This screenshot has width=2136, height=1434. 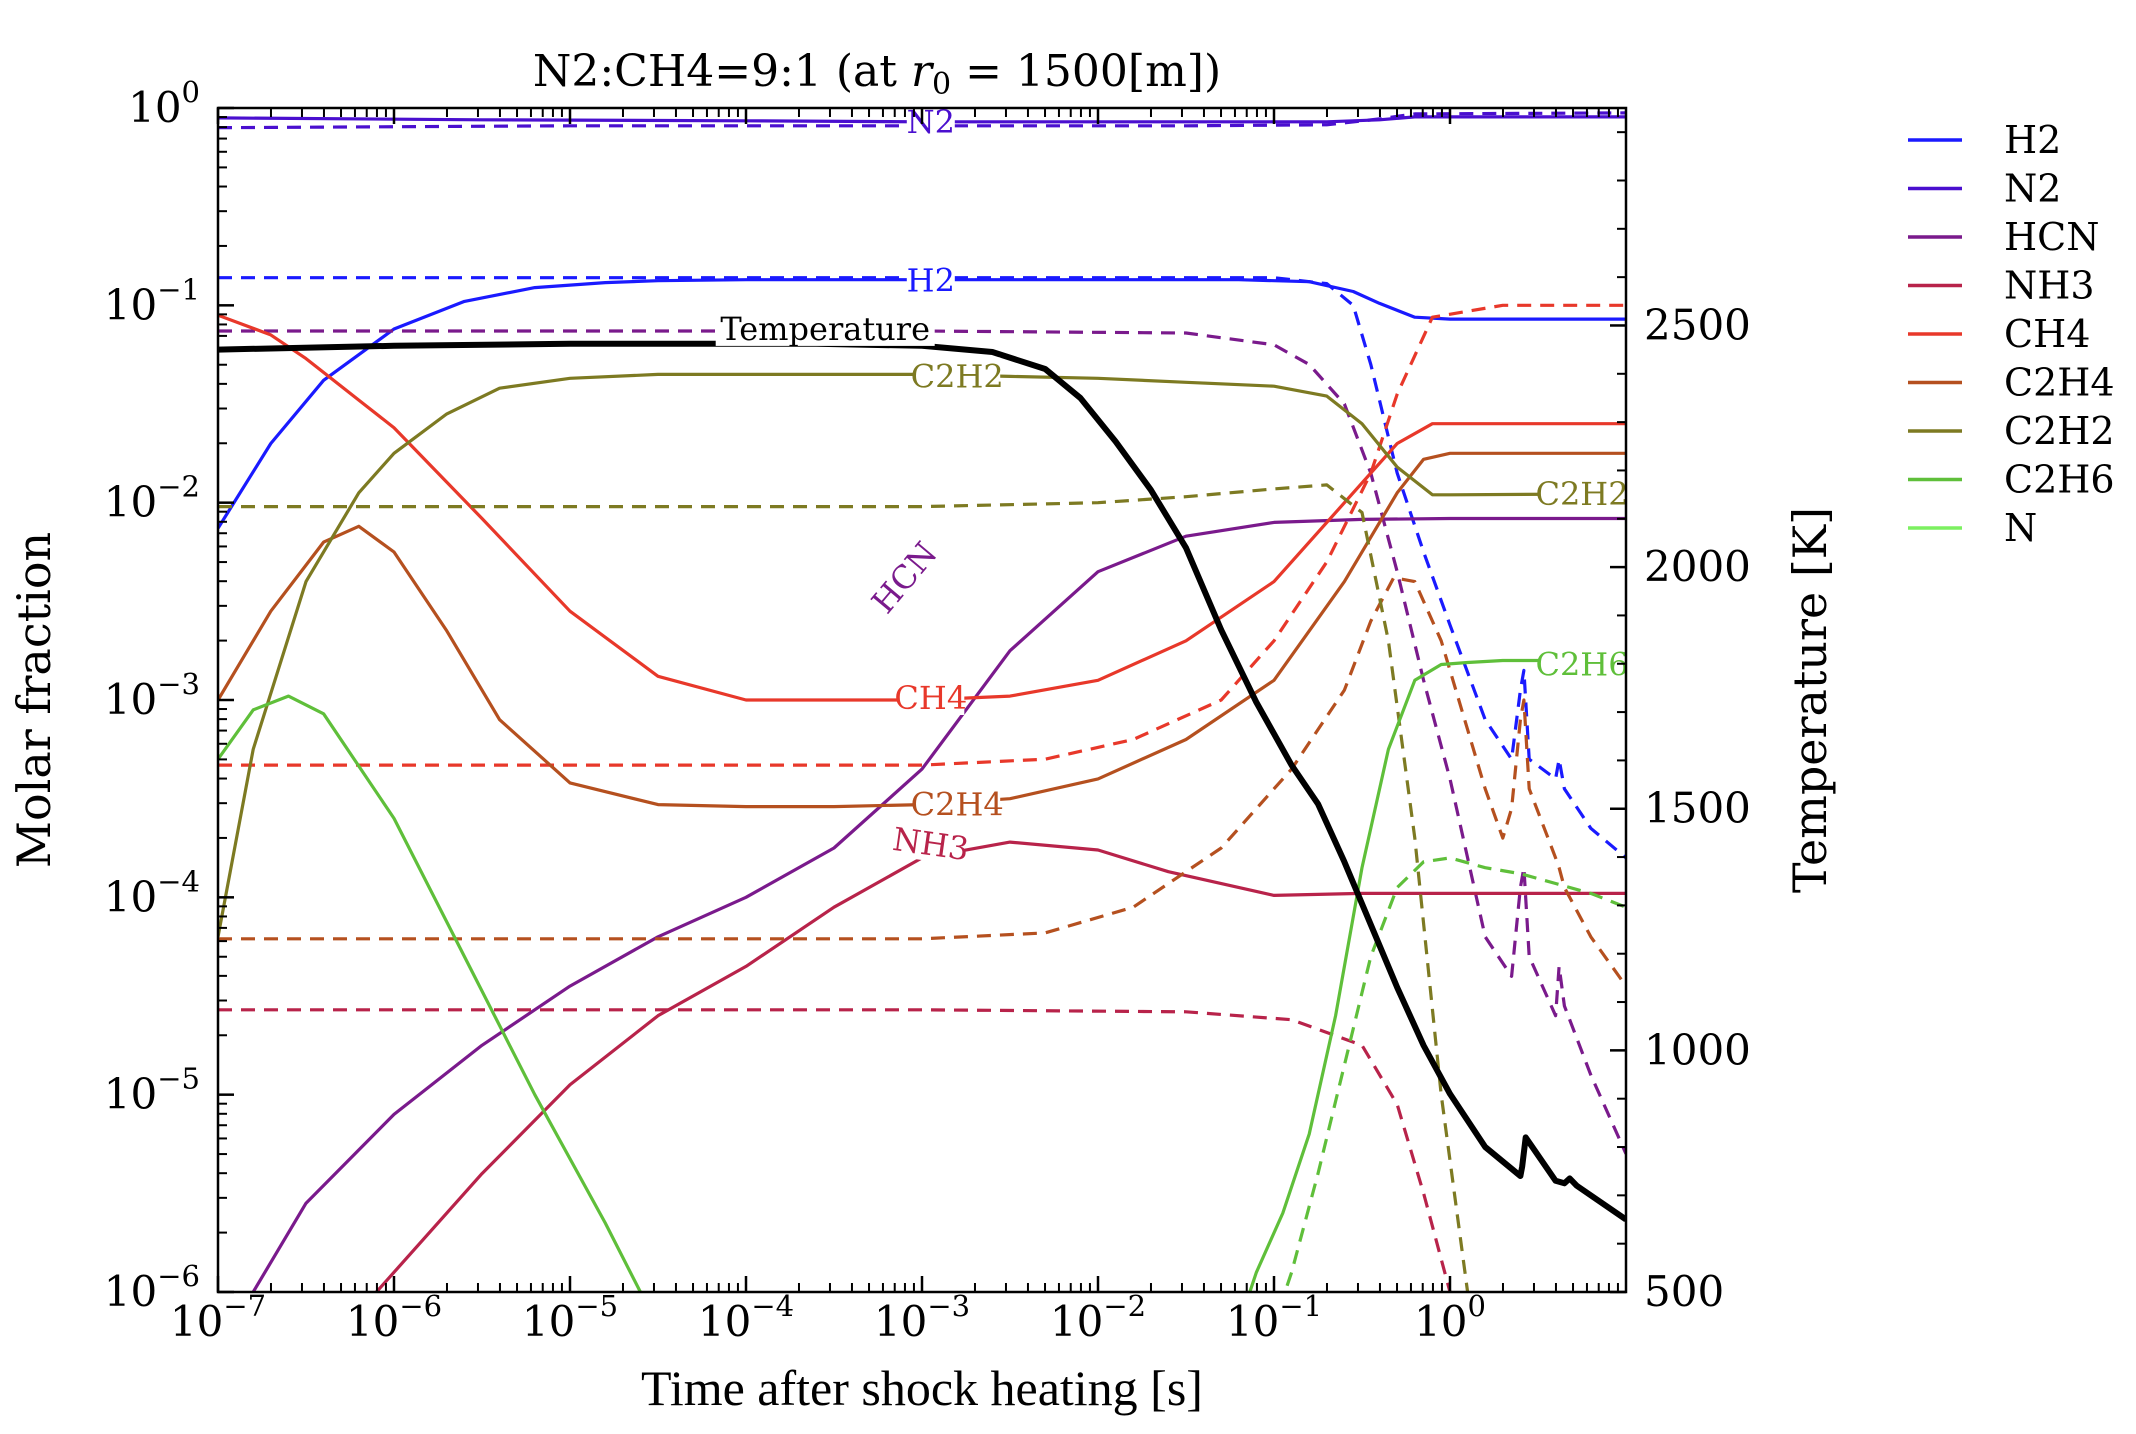 What do you see at coordinates (2059, 383) in the screenshot?
I see `legend-label-c2h4: C2H4` at bounding box center [2059, 383].